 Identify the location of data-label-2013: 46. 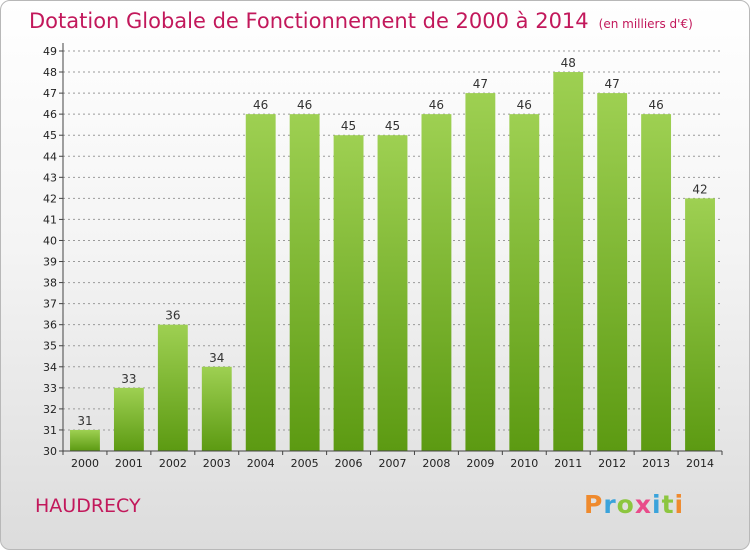
(655, 105).